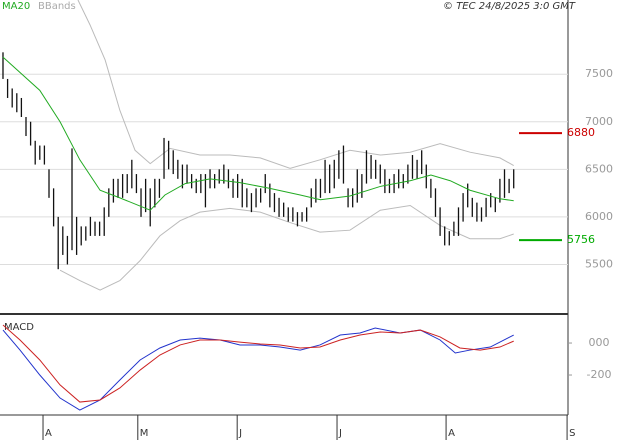 The image size is (627, 440). Describe the element at coordinates (16, 6) in the screenshot. I see `legend-entry: MA20` at that location.